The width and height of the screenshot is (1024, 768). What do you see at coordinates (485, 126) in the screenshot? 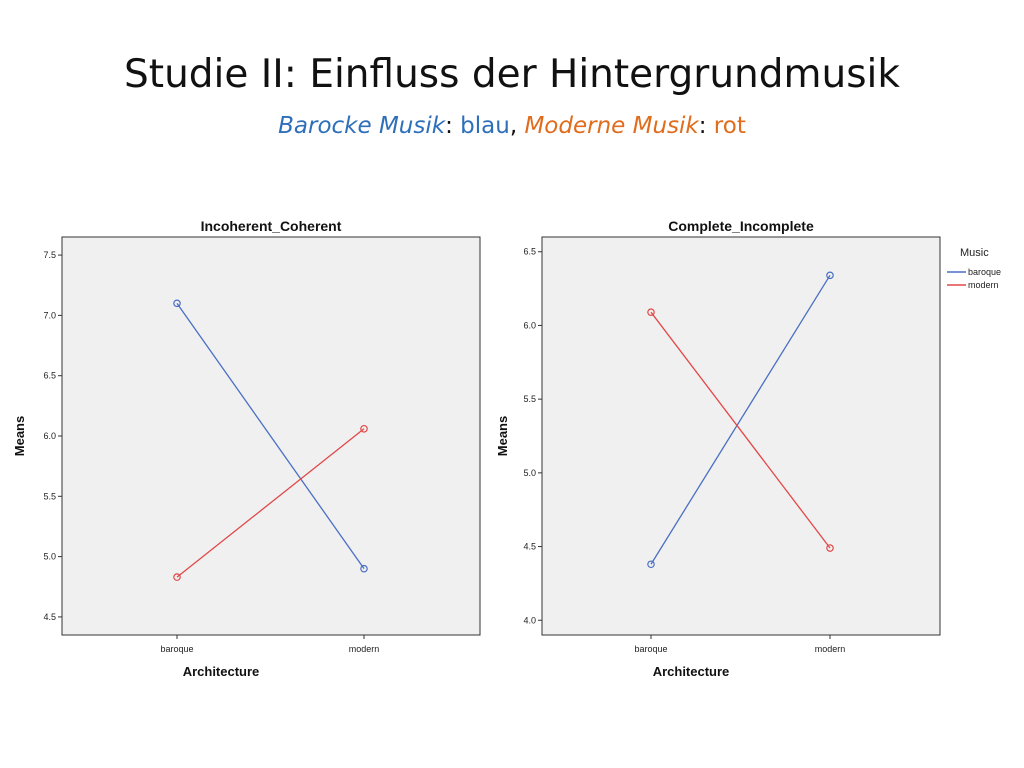
I see `subtitle-baroque-color-word: blau` at bounding box center [485, 126].